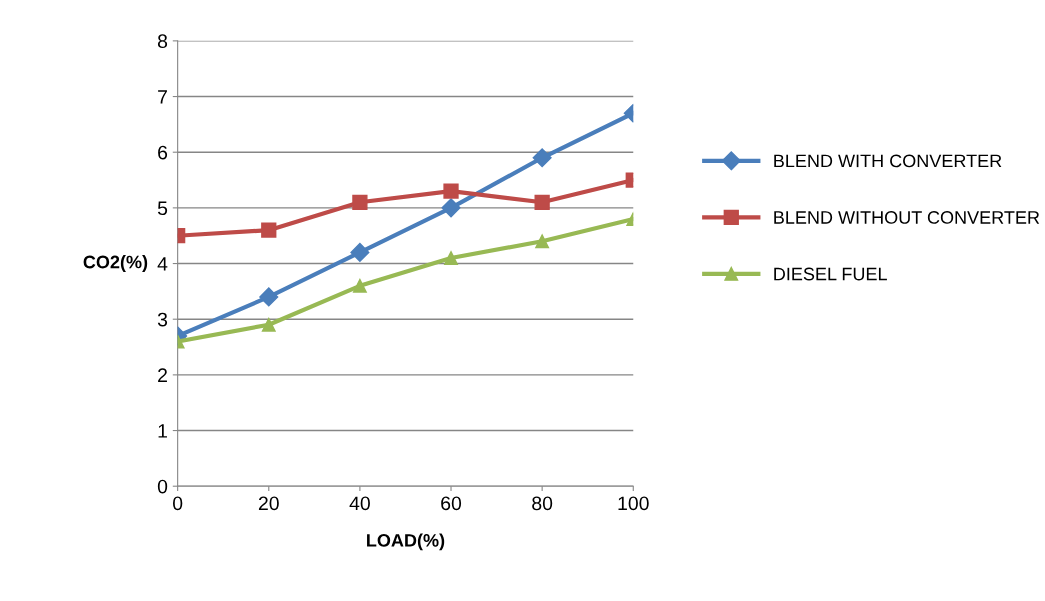  Describe the element at coordinates (162, 97) in the screenshot. I see `y-tick-label: 7` at that location.